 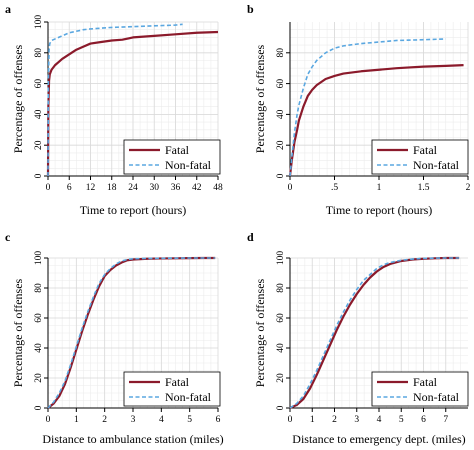 I want to click on x-tick-label: 30, so click(x=155, y=188).